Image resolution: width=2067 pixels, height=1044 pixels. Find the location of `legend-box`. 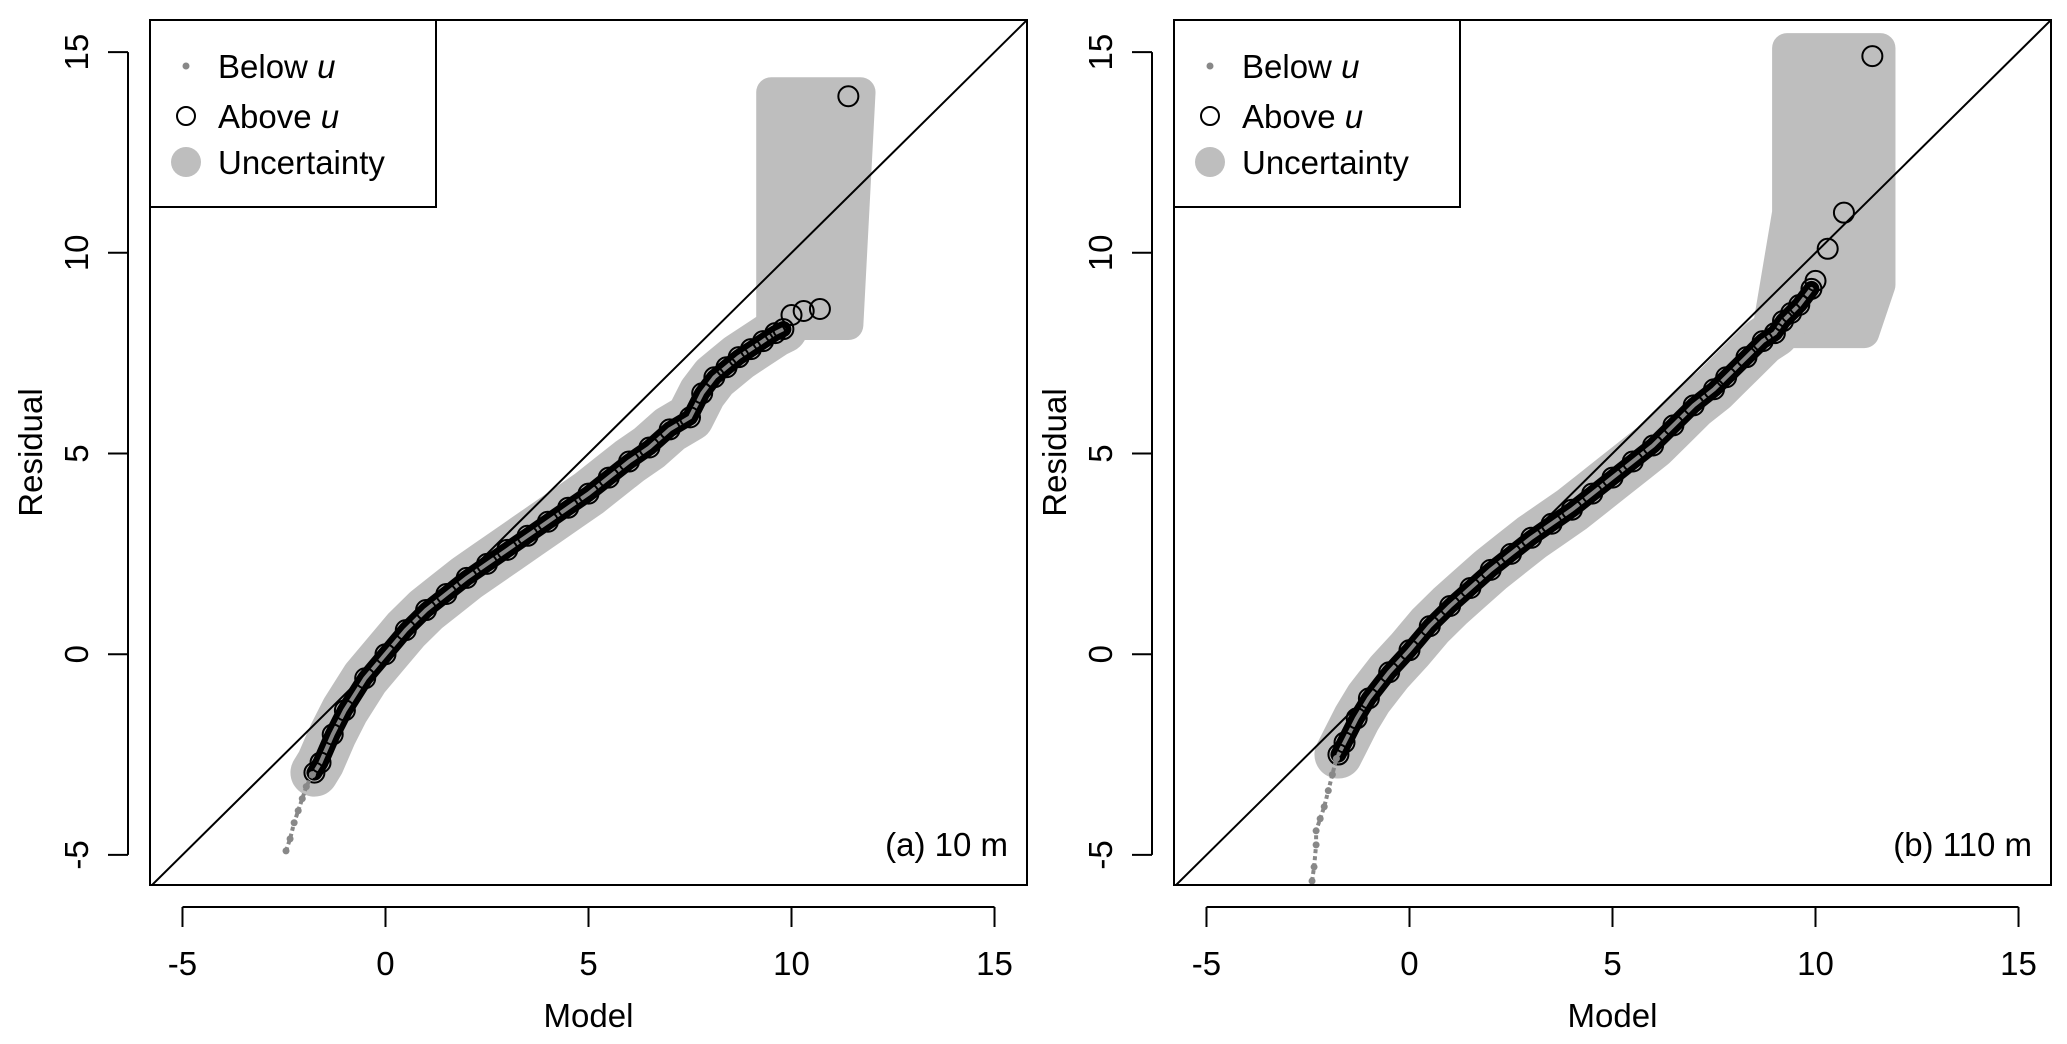

legend-box is located at coordinates (293, 113).